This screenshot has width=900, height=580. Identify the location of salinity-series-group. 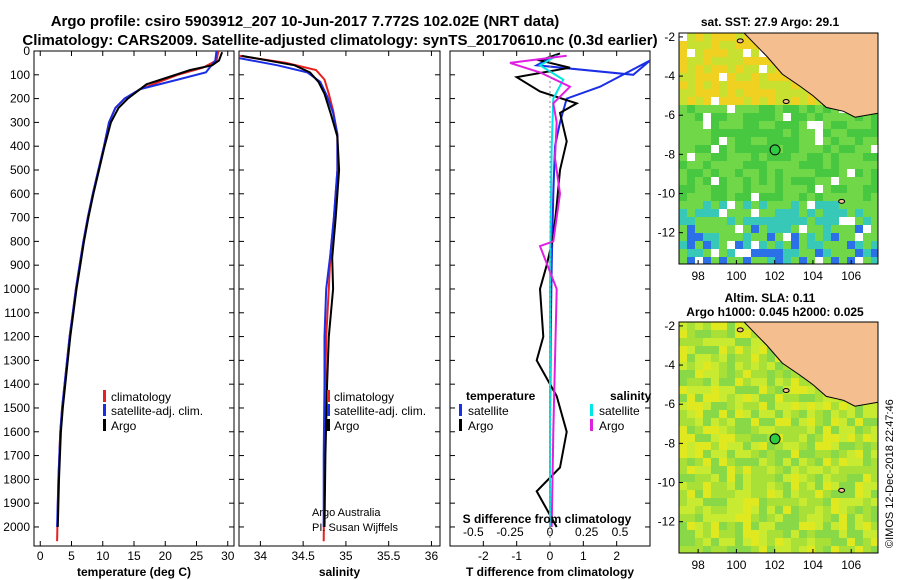
(290, 298).